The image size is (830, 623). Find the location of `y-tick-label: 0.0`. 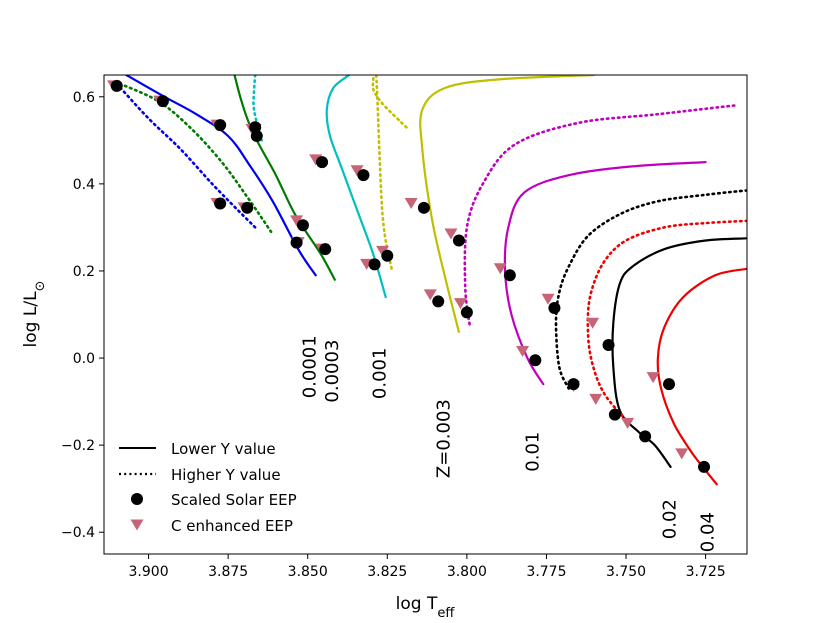

y-tick-label: 0.0 is located at coordinates (84, 359).